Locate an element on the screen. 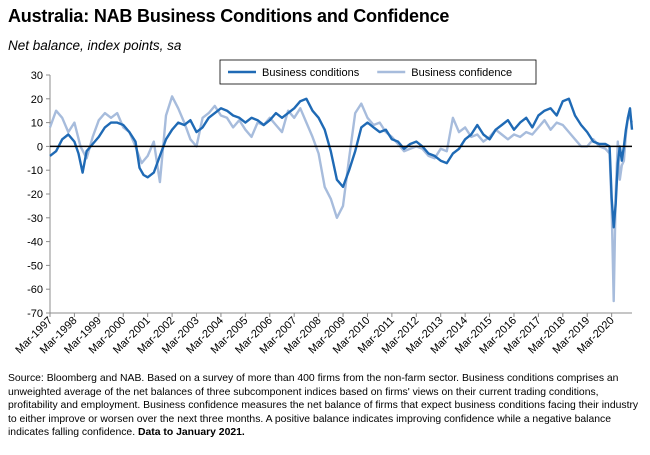 The height and width of the screenshot is (455, 650). chart-subtitle: Net balance, index points, sa is located at coordinates (95, 45).